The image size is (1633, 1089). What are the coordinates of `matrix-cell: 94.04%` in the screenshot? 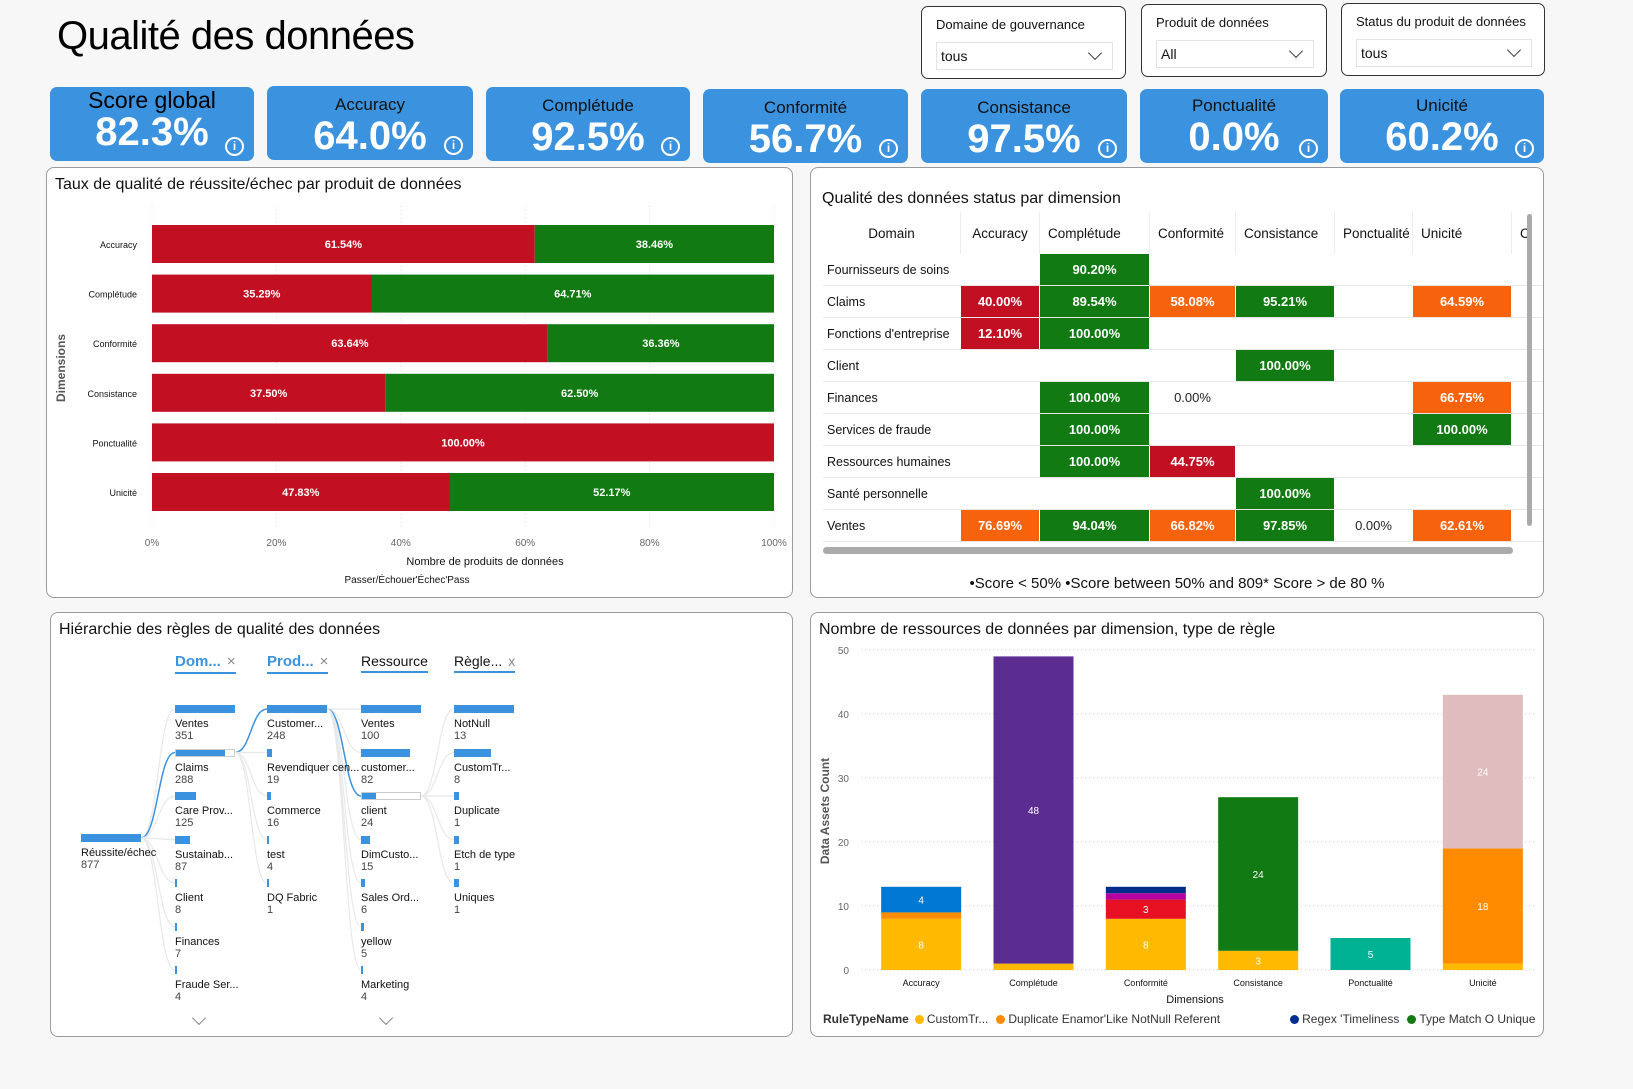 It's located at (1095, 525).